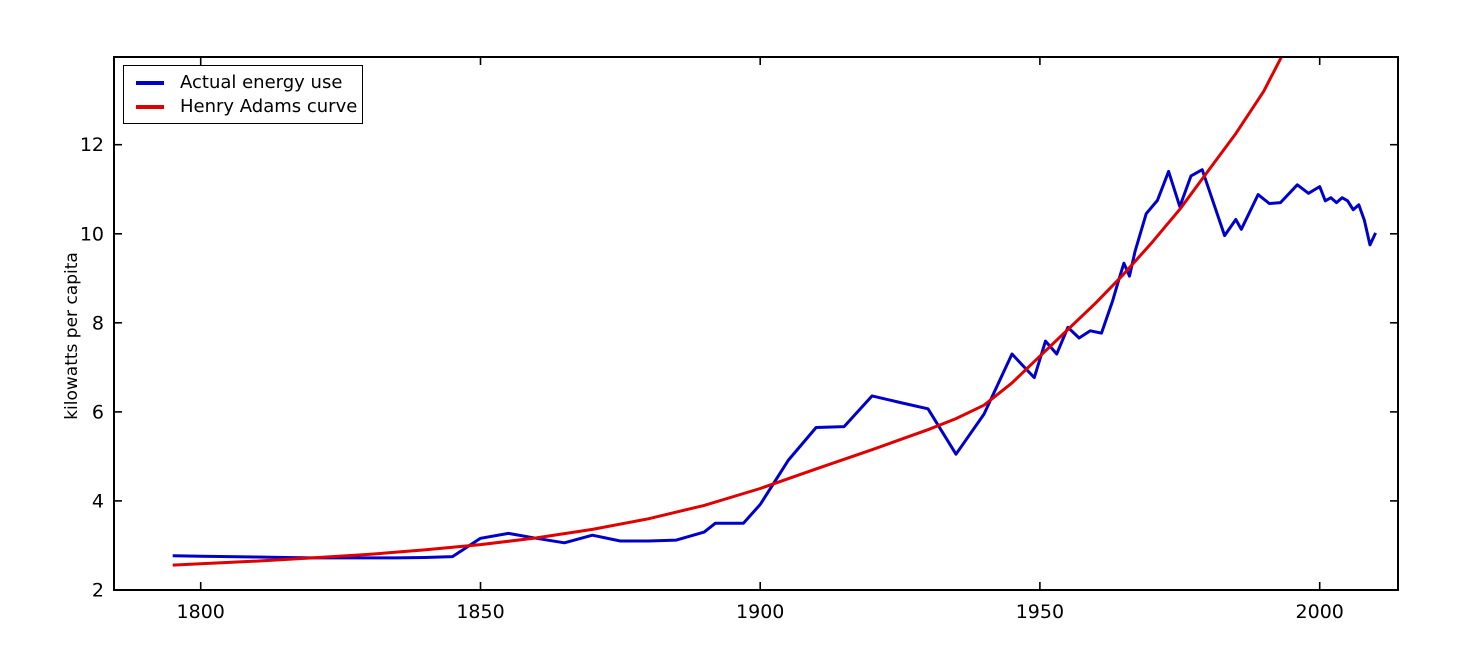  I want to click on legend-label-actual: Actual energy use, so click(261, 82).